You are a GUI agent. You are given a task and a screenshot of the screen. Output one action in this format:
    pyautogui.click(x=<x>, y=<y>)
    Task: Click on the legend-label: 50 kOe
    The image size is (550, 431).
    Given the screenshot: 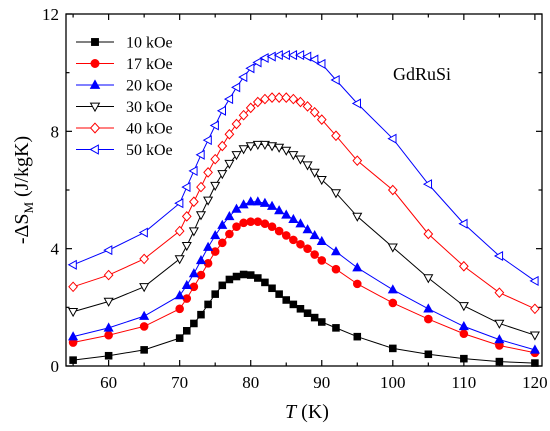 What is the action you would take?
    pyautogui.click(x=149, y=150)
    